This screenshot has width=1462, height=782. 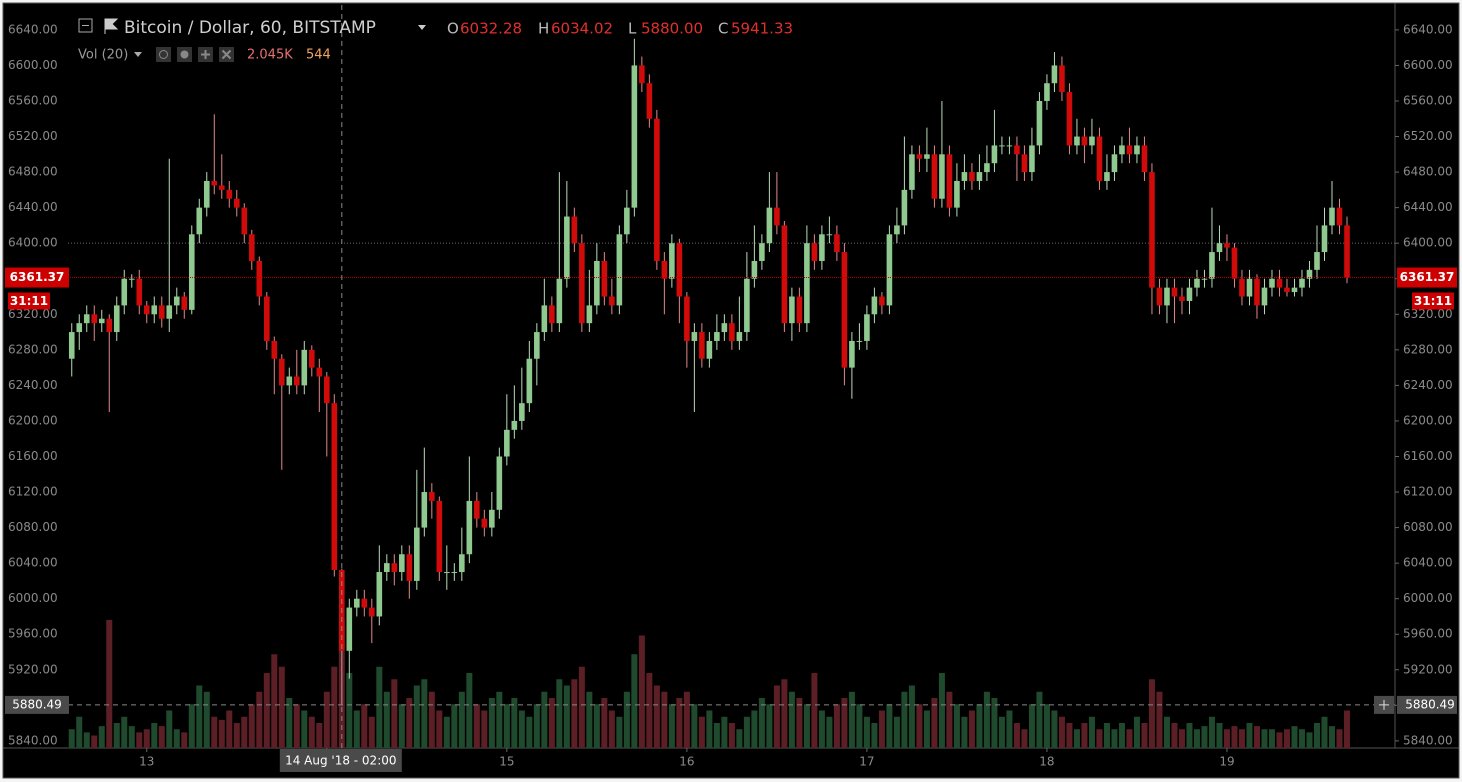 I want to click on last-price-label: 6361.37, so click(x=1427, y=277).